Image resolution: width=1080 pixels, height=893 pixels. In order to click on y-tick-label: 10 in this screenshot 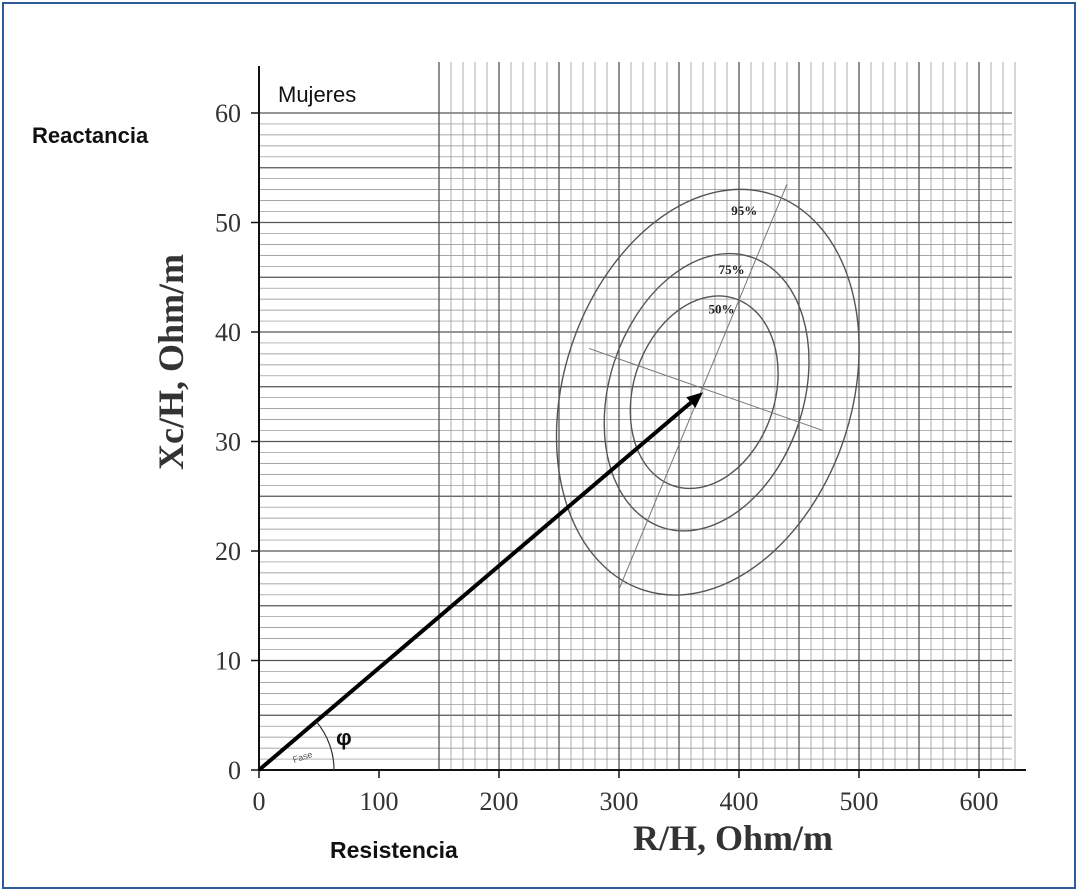, I will do `click(228, 661)`.